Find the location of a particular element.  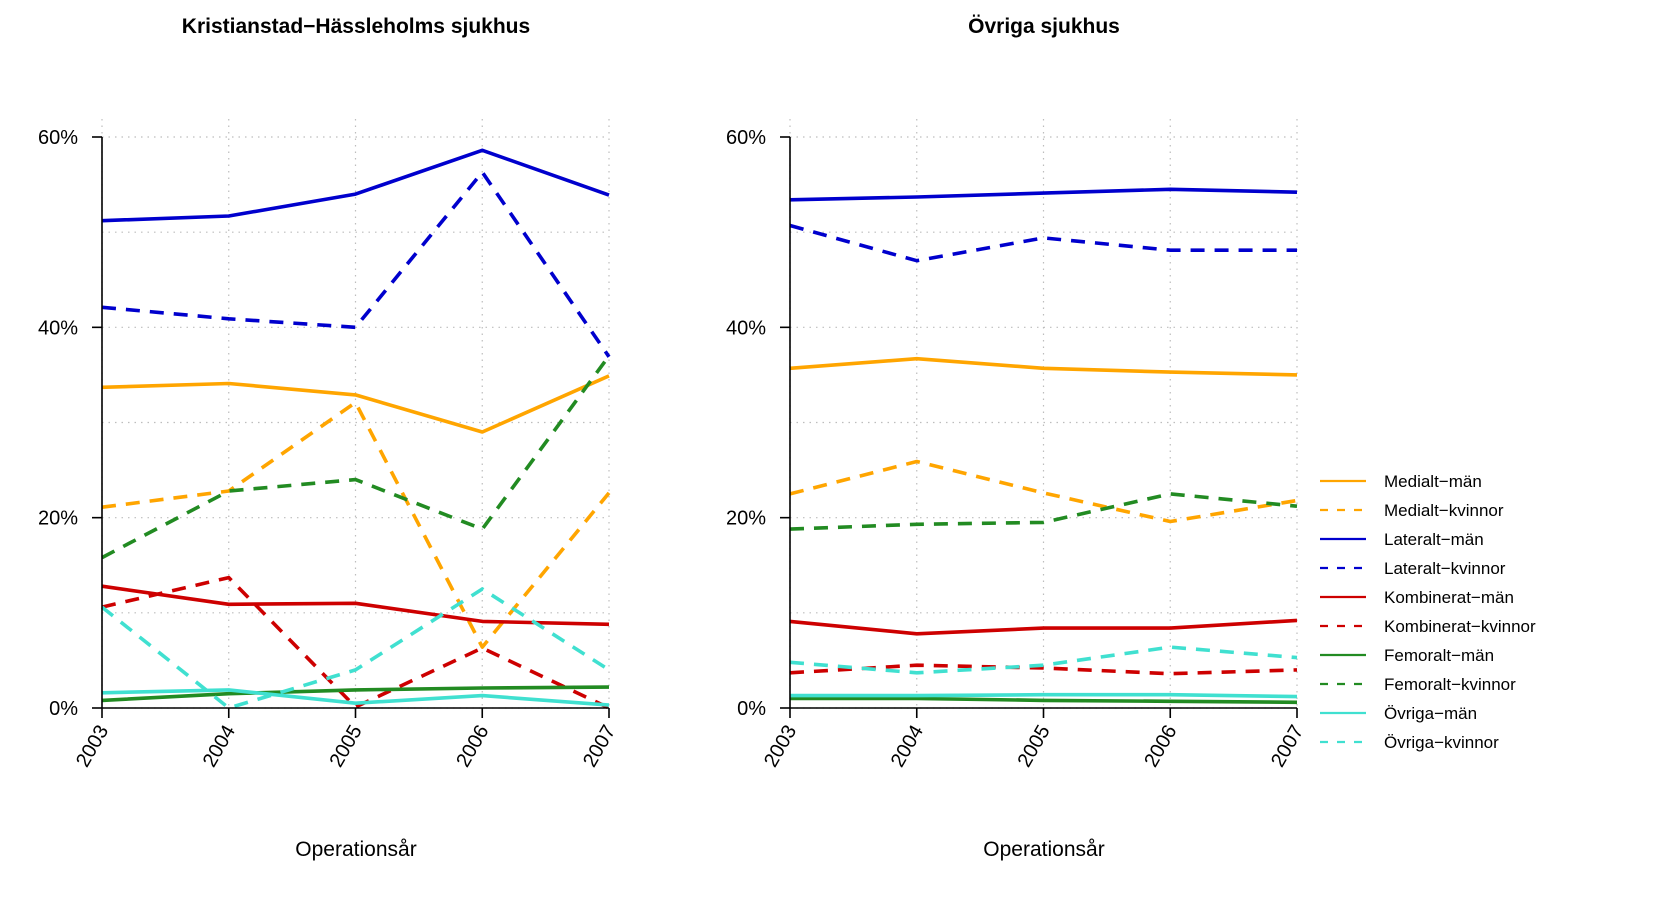

legend-label: Femoralt−kvinnor is located at coordinates (1450, 684).